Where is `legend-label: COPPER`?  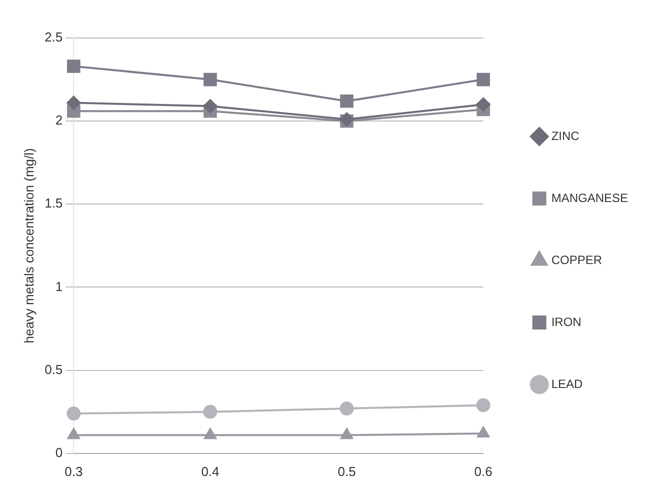
legend-label: COPPER is located at coordinates (576, 259).